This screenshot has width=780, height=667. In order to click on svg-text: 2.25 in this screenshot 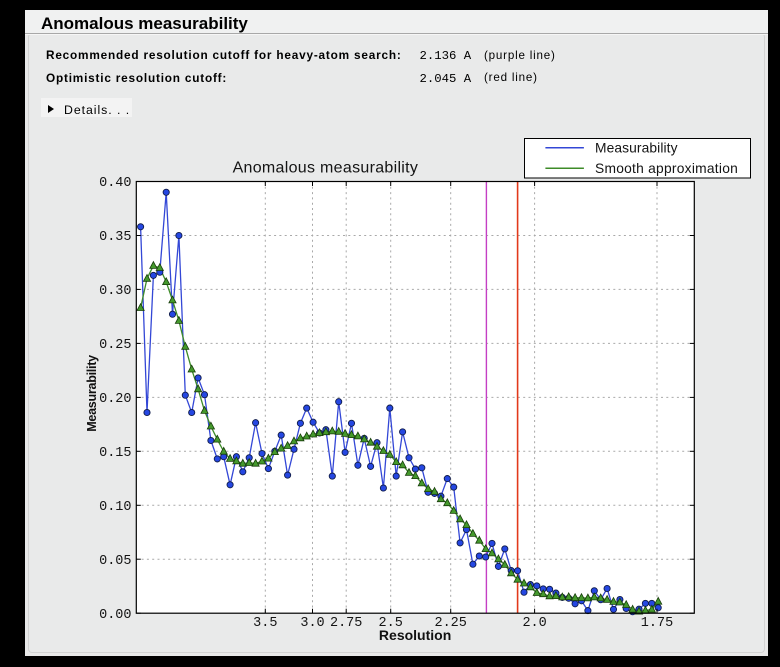, I will do `click(450, 623)`.